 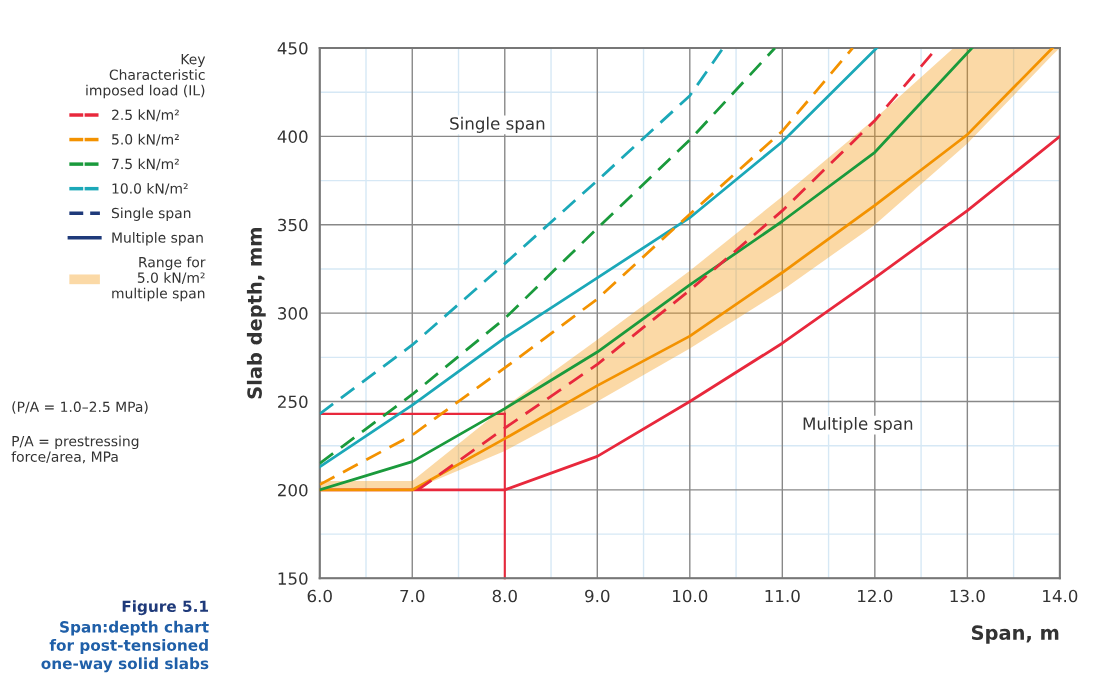 I want to click on y-tick-label: 250, so click(x=293, y=402).